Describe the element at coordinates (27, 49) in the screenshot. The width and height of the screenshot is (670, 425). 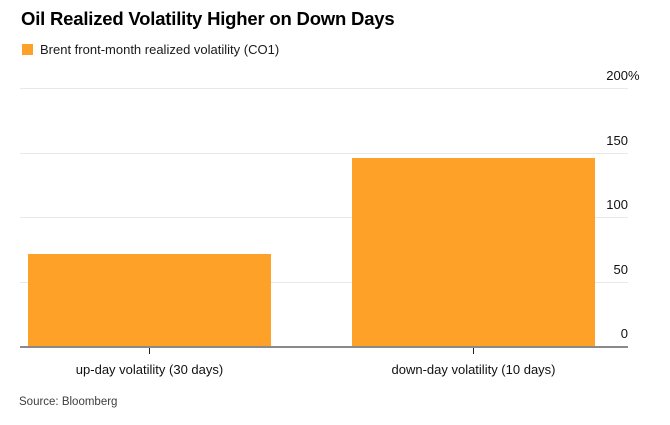
I see `legend-swatch` at that location.